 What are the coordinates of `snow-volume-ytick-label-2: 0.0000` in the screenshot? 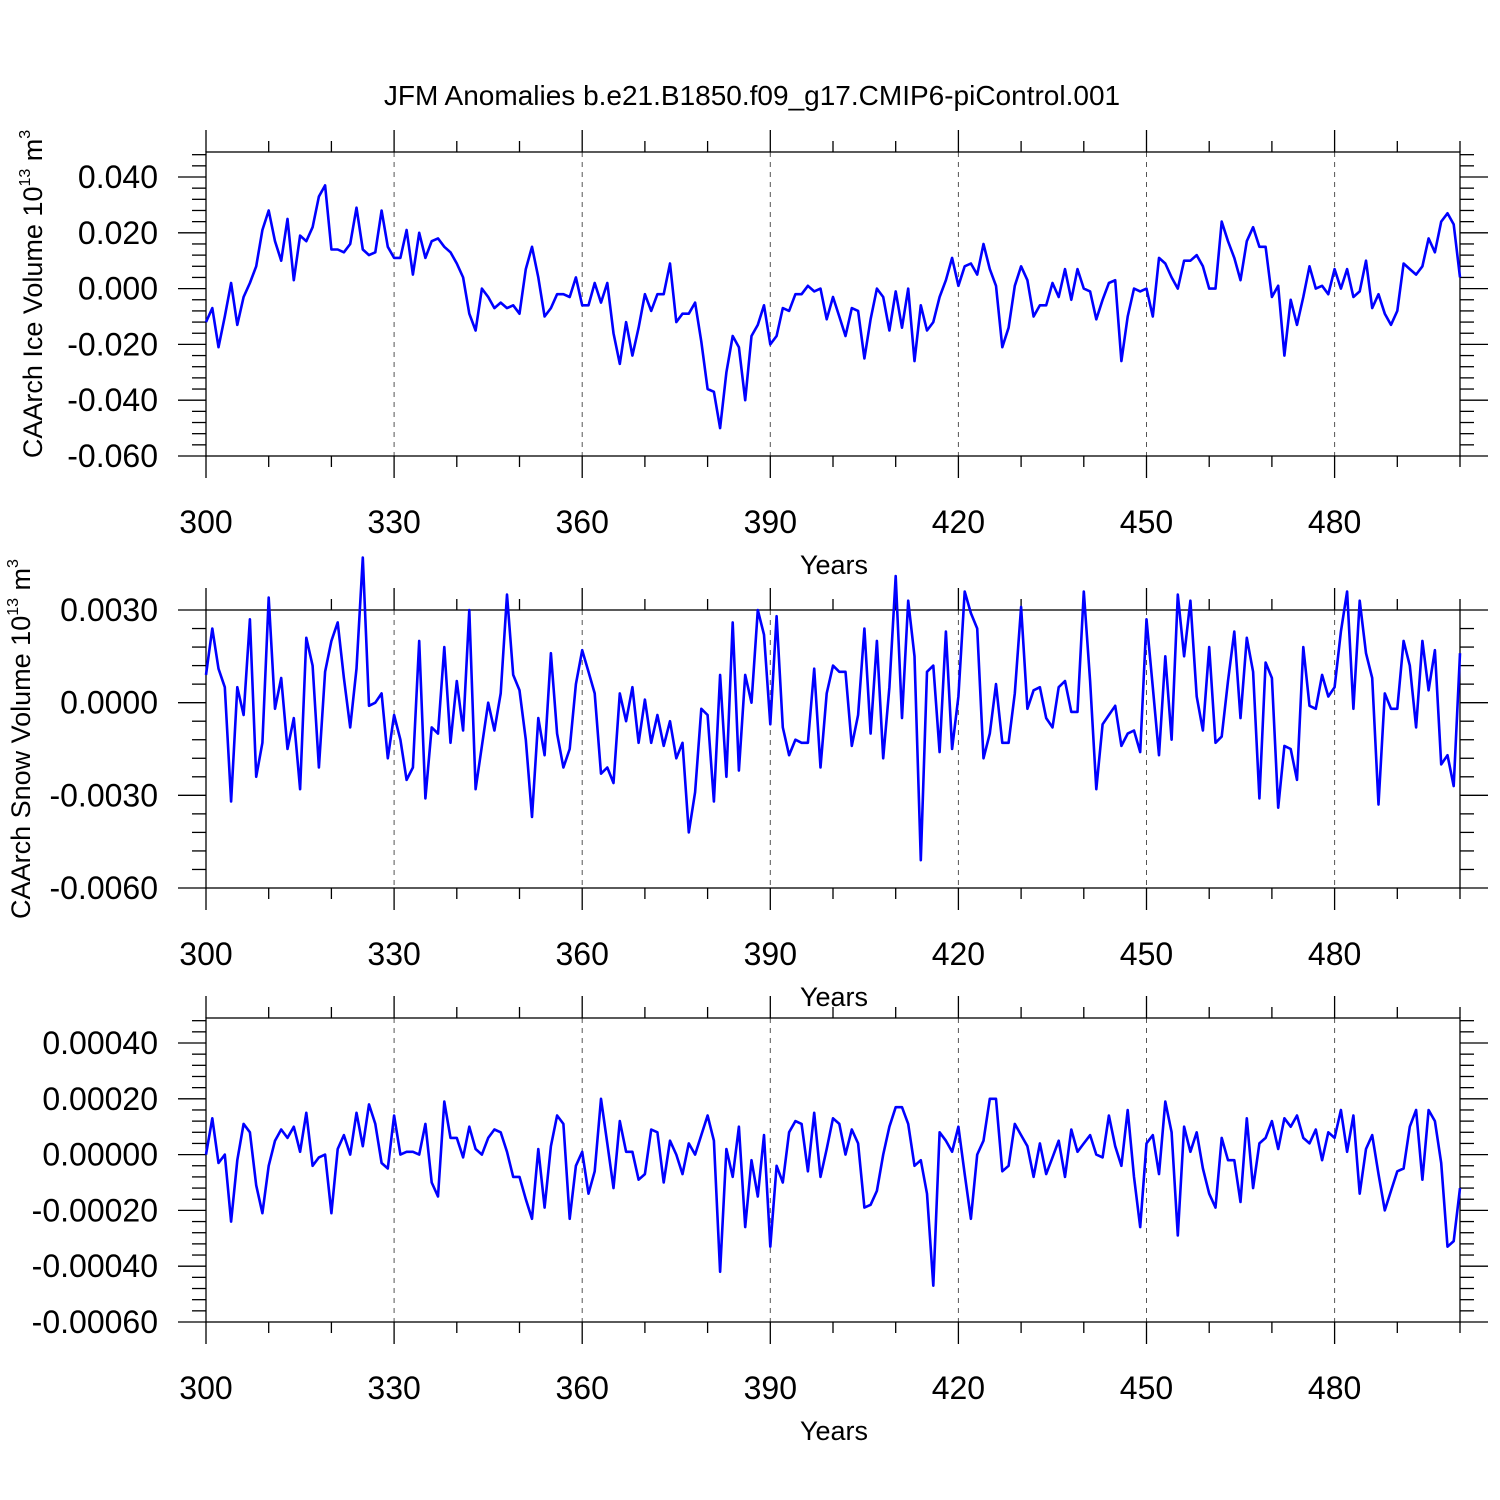 It's located at (109, 703).